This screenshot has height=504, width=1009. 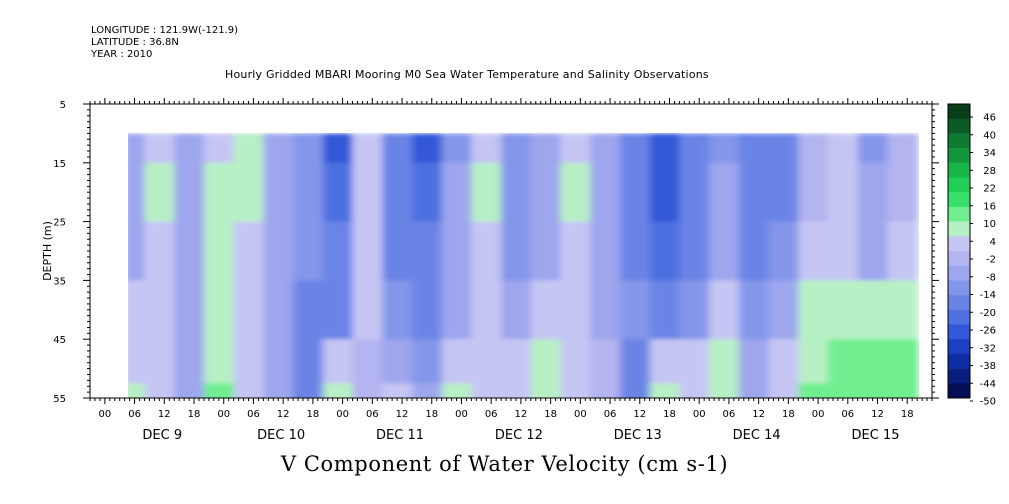 I want to click on day-label: DEC 11, so click(x=400, y=435).